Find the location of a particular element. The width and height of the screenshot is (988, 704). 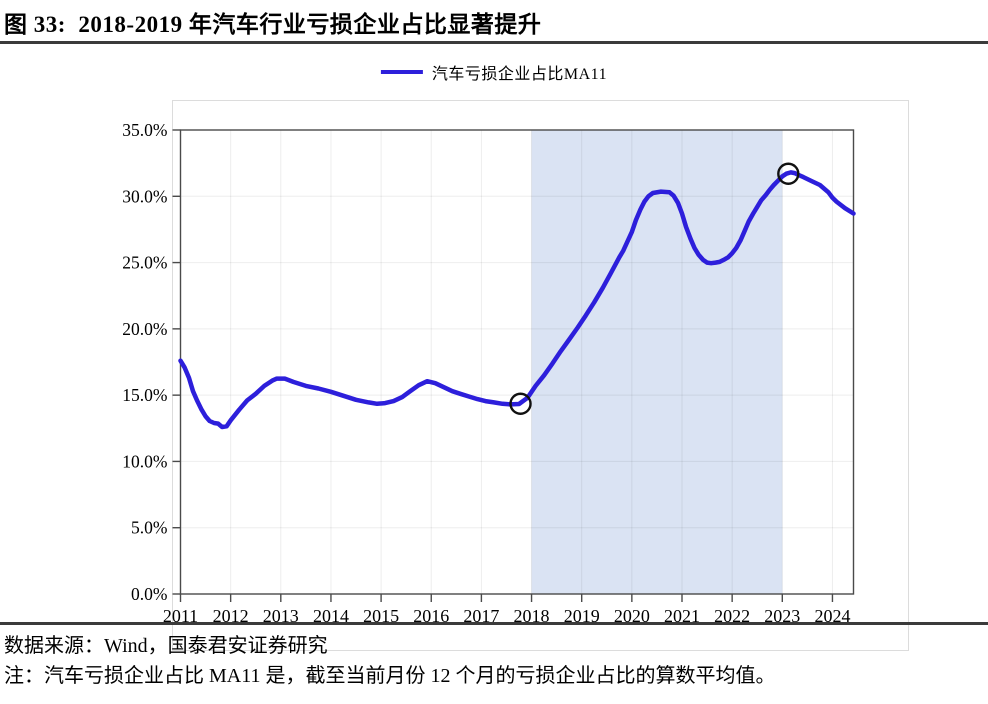

y-tick-label: 30.0% is located at coordinates (144, 196).